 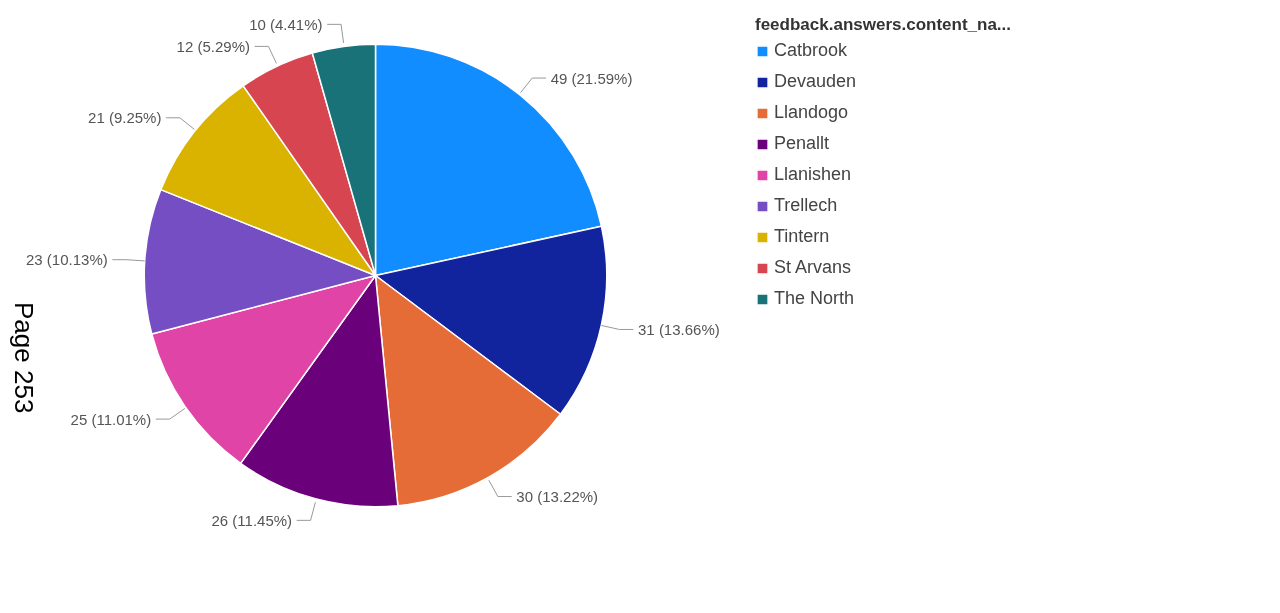 What do you see at coordinates (557, 497) in the screenshot?
I see `data-label: 30 (13.22%)` at bounding box center [557, 497].